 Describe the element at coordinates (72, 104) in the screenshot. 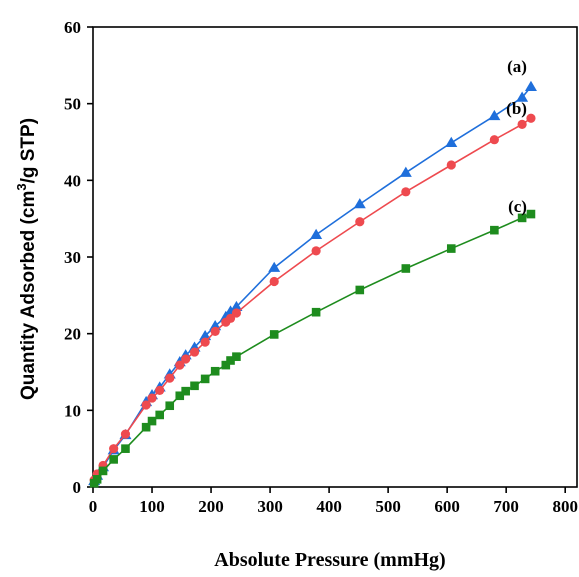

I see `y-tick-label: 50` at that location.